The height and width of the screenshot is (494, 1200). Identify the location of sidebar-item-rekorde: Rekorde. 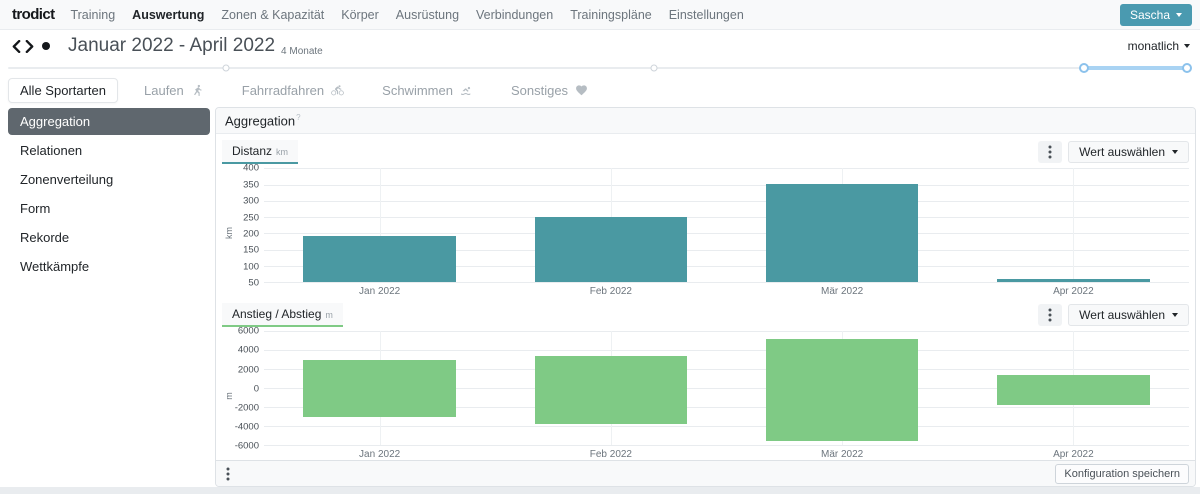
(45, 237).